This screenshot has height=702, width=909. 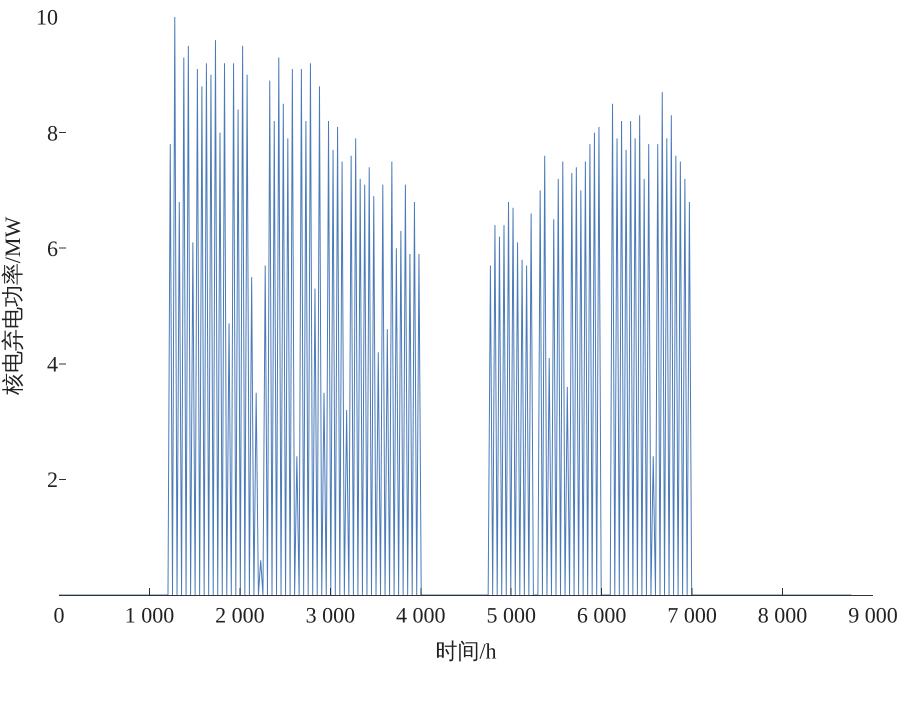 What do you see at coordinates (52, 479) in the screenshot?
I see `y-tick-label: 2` at bounding box center [52, 479].